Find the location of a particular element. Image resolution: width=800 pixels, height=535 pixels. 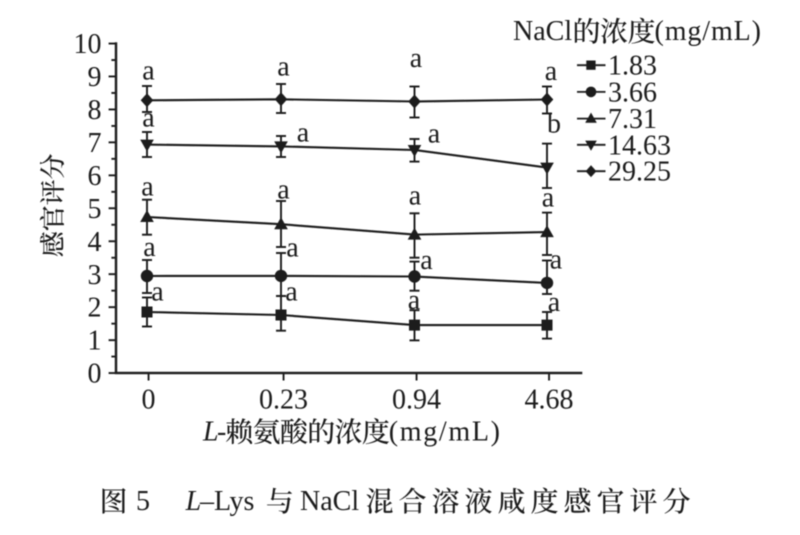

svg-text: 2 is located at coordinates (95, 308).